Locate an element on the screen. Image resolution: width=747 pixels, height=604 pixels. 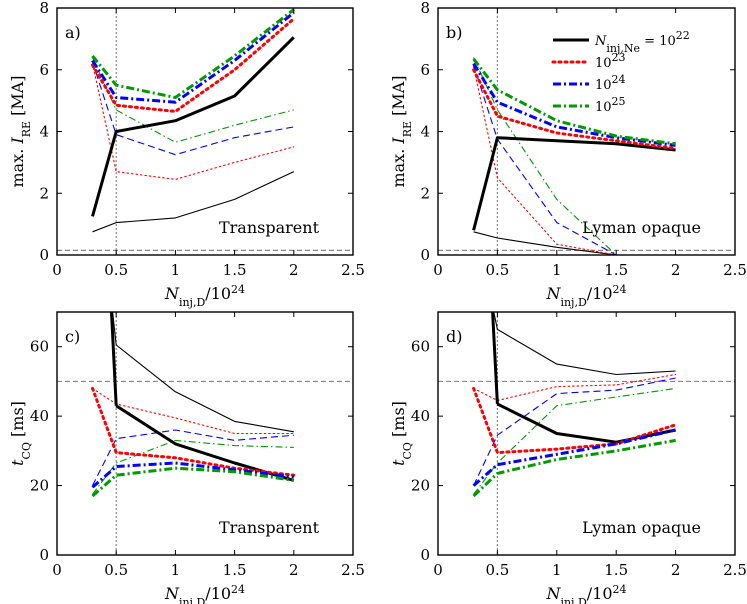
panel-letter: d) is located at coordinates (454, 336).